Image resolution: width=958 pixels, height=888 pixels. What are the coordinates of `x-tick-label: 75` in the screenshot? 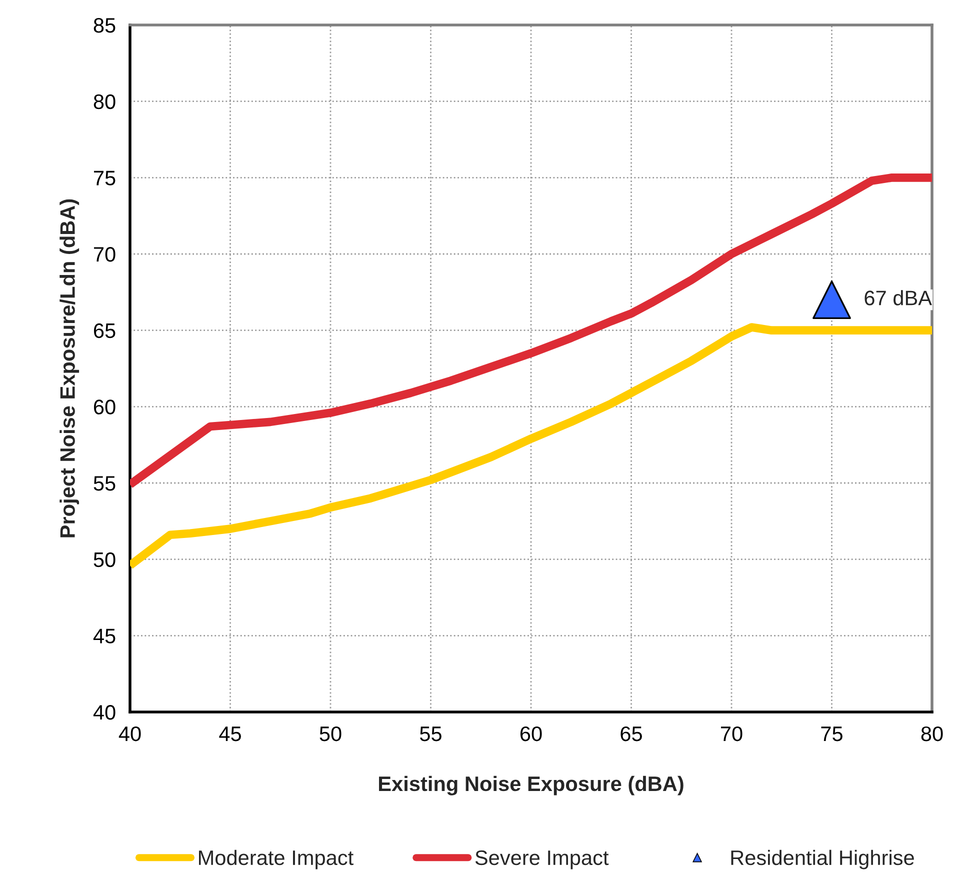 It's located at (831, 734).